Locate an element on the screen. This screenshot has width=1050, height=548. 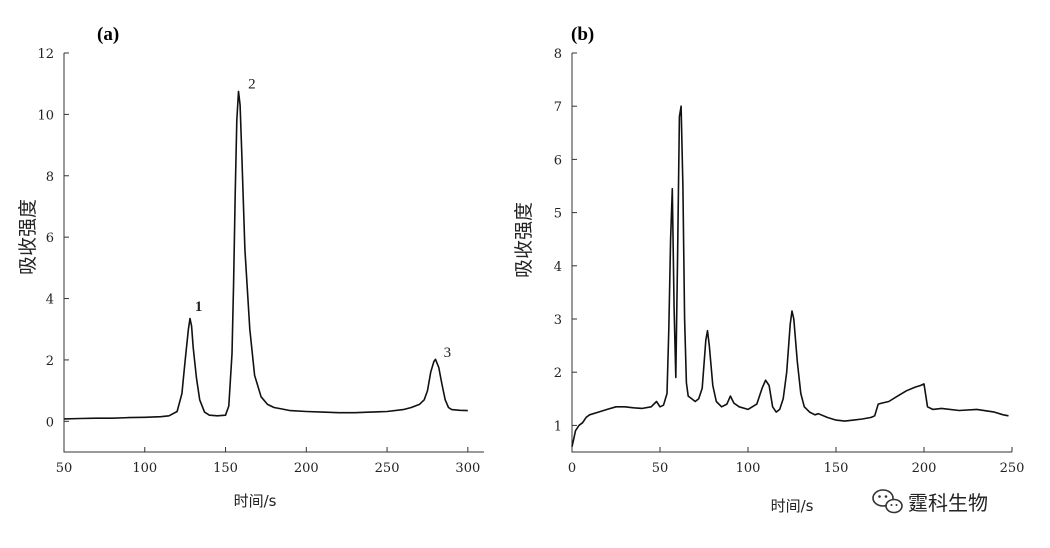
x-tick-label: 300 is located at coordinates (467, 468).